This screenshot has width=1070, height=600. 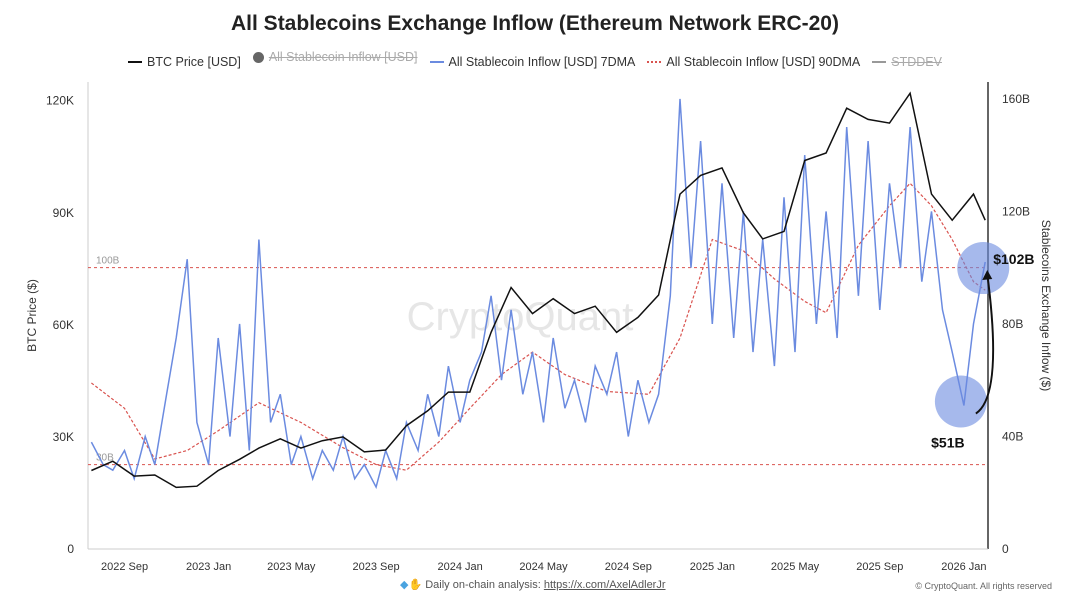 What do you see at coordinates (63, 213) in the screenshot?
I see `y-left-tick-label: 90K` at bounding box center [63, 213].